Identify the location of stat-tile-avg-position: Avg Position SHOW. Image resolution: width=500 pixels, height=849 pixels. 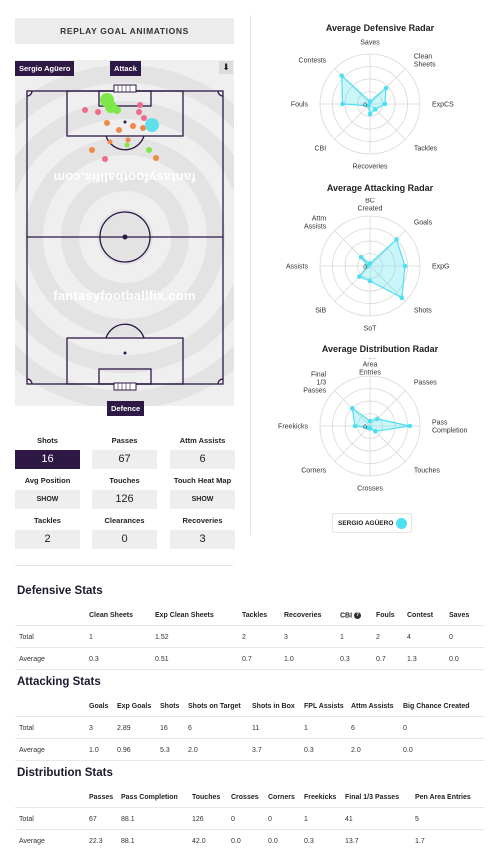
(47, 492).